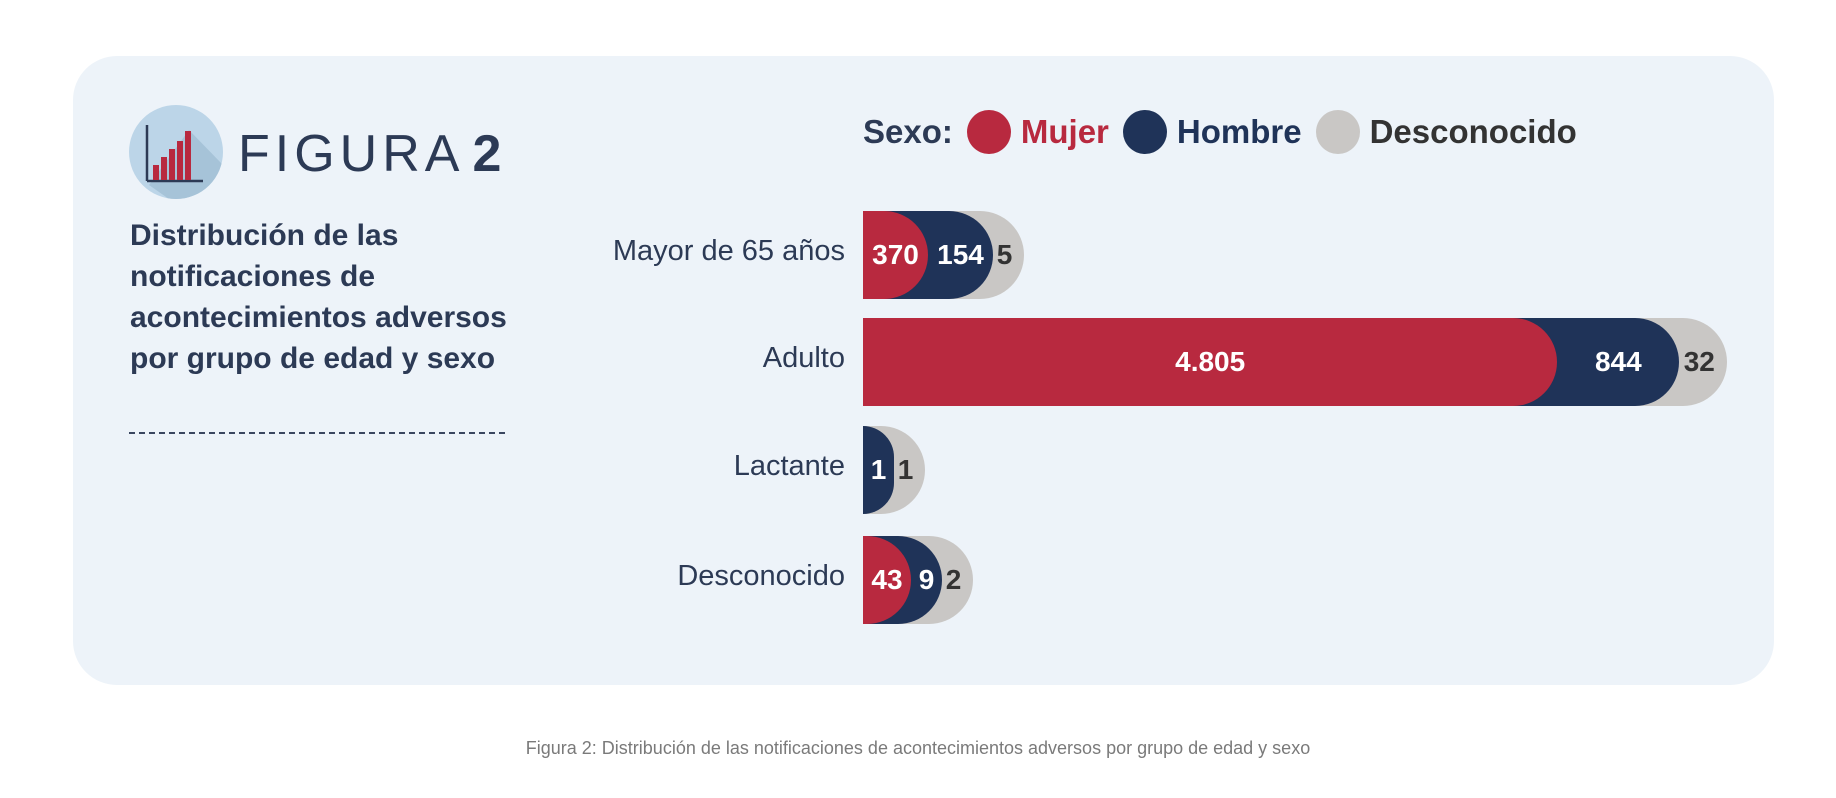 The height and width of the screenshot is (798, 1836). I want to click on figure-label: FIGURA 2, so click(372, 154).